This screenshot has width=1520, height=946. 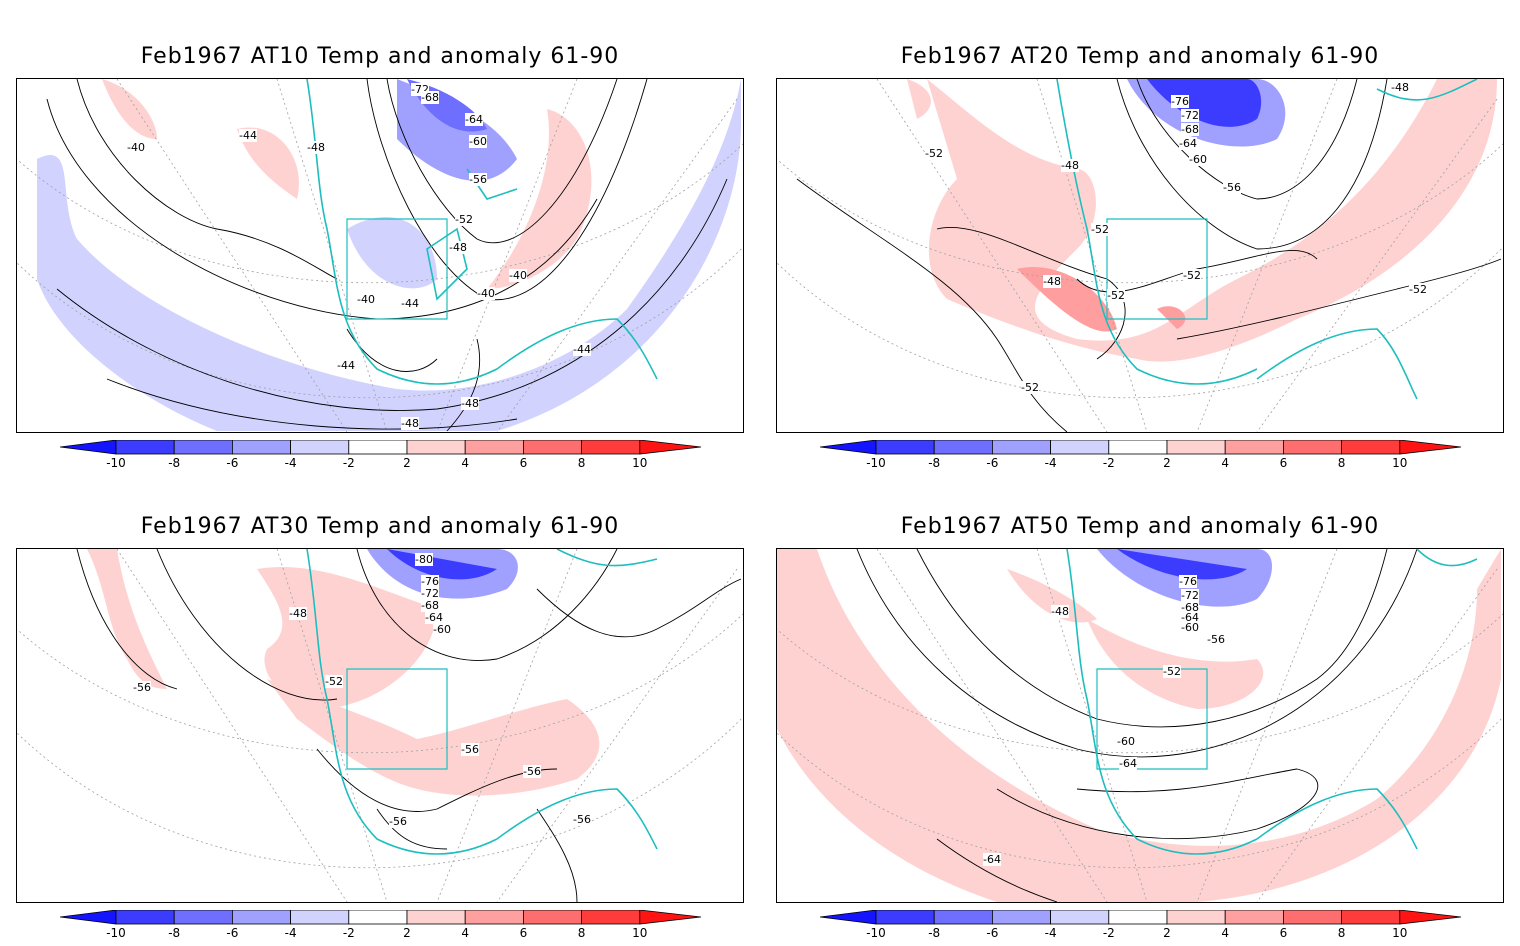 What do you see at coordinates (380, 56) in the screenshot?
I see `panel-title: Feb1967 AT10 Temp and anomaly 61-90` at bounding box center [380, 56].